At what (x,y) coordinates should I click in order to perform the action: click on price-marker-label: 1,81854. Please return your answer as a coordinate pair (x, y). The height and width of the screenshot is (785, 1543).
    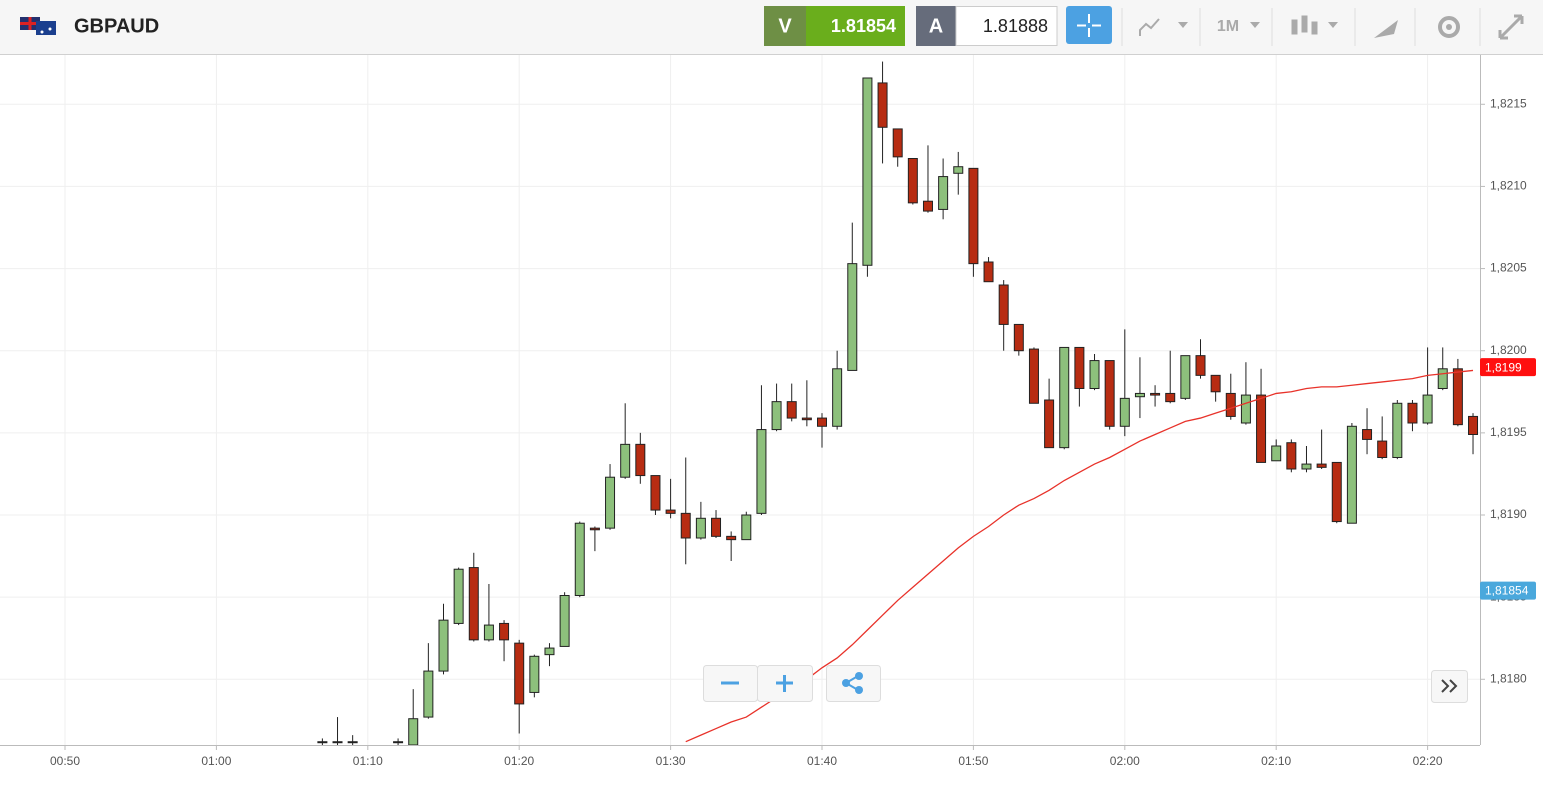
    Looking at the image, I should click on (1507, 591).